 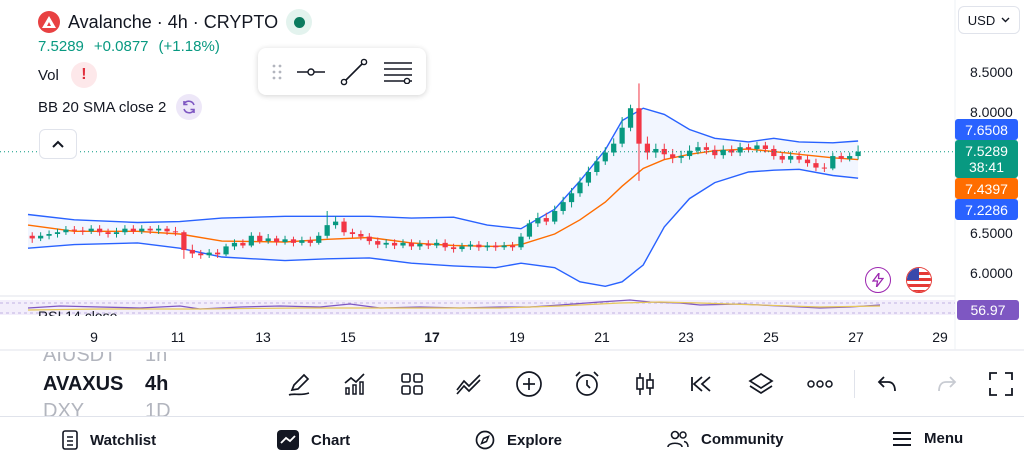 What do you see at coordinates (485, 440) in the screenshot?
I see `compass-icon` at bounding box center [485, 440].